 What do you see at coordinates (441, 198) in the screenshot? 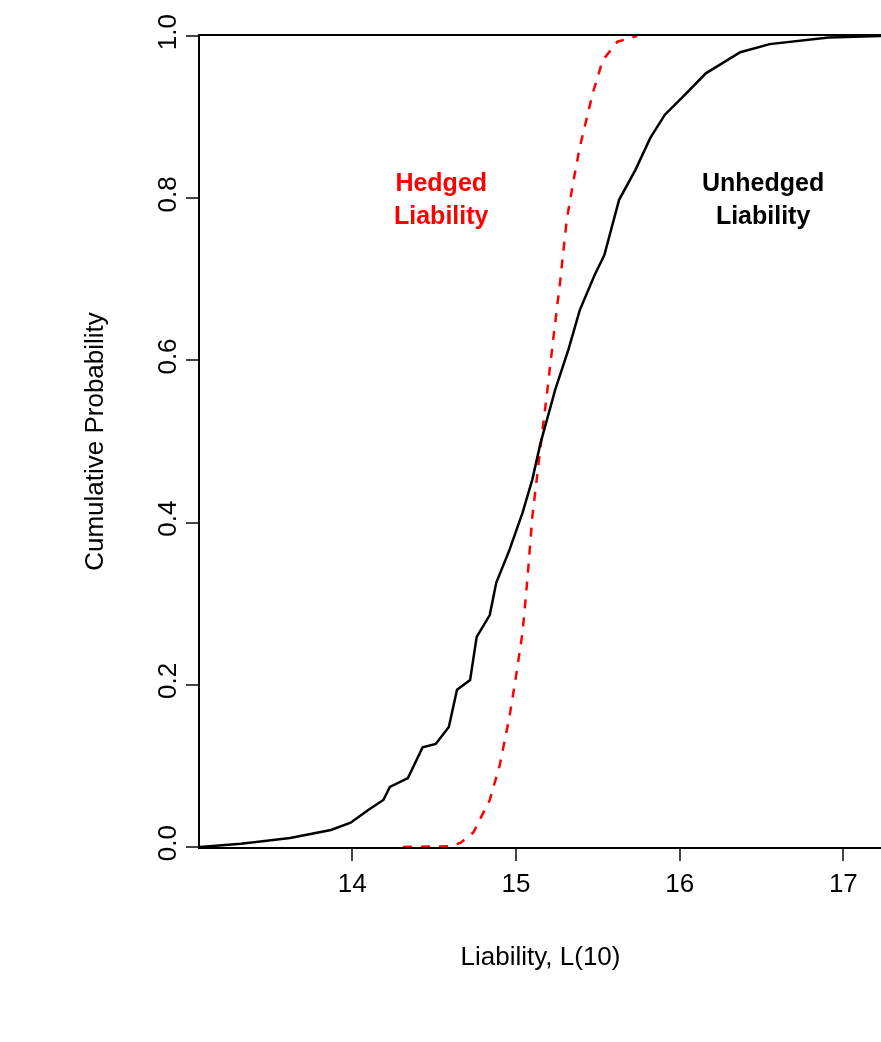
I see `text: Hedged Liability` at bounding box center [441, 198].